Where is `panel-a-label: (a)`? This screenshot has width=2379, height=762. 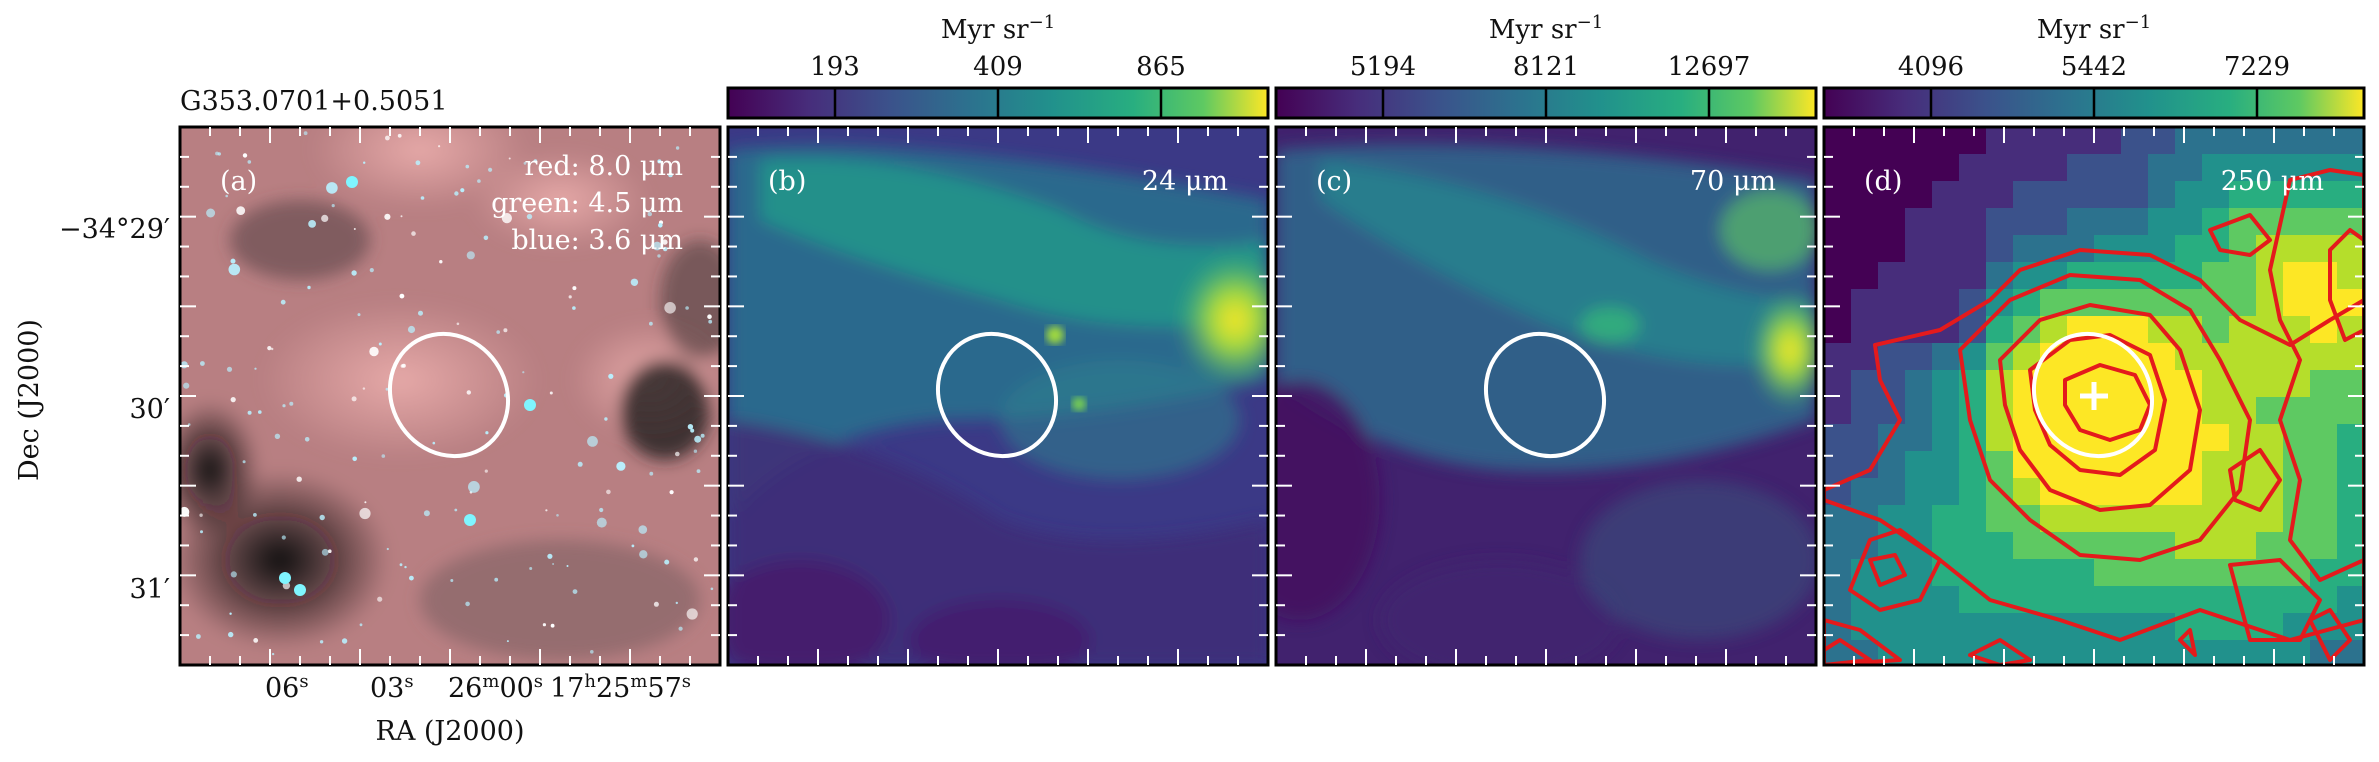 panel-a-label: (a) is located at coordinates (238, 181).